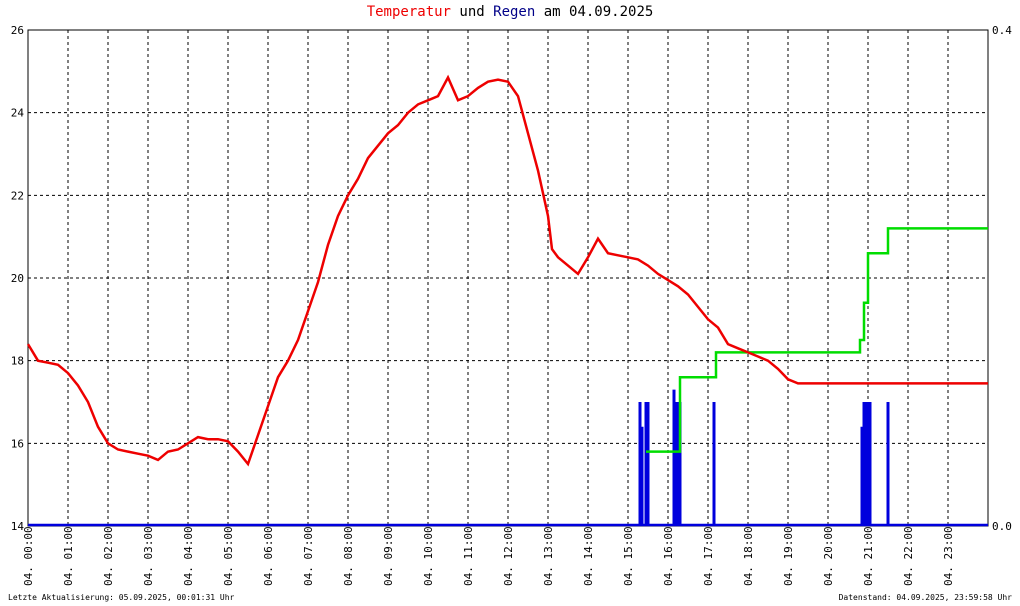  I want to click on x-tick-label: 04. 14:00, so click(588, 556).